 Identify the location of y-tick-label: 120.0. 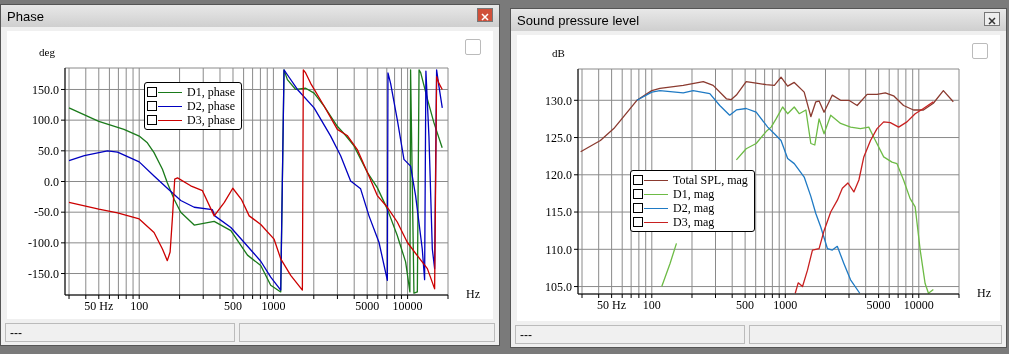
(558, 175).